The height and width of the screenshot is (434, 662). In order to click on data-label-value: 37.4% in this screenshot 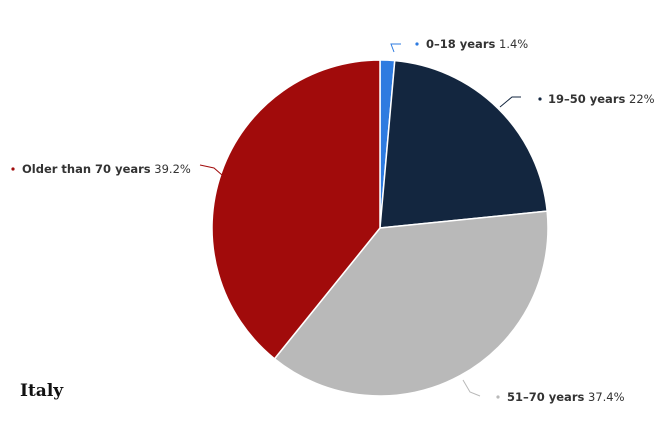, I will do `click(604, 397)`.